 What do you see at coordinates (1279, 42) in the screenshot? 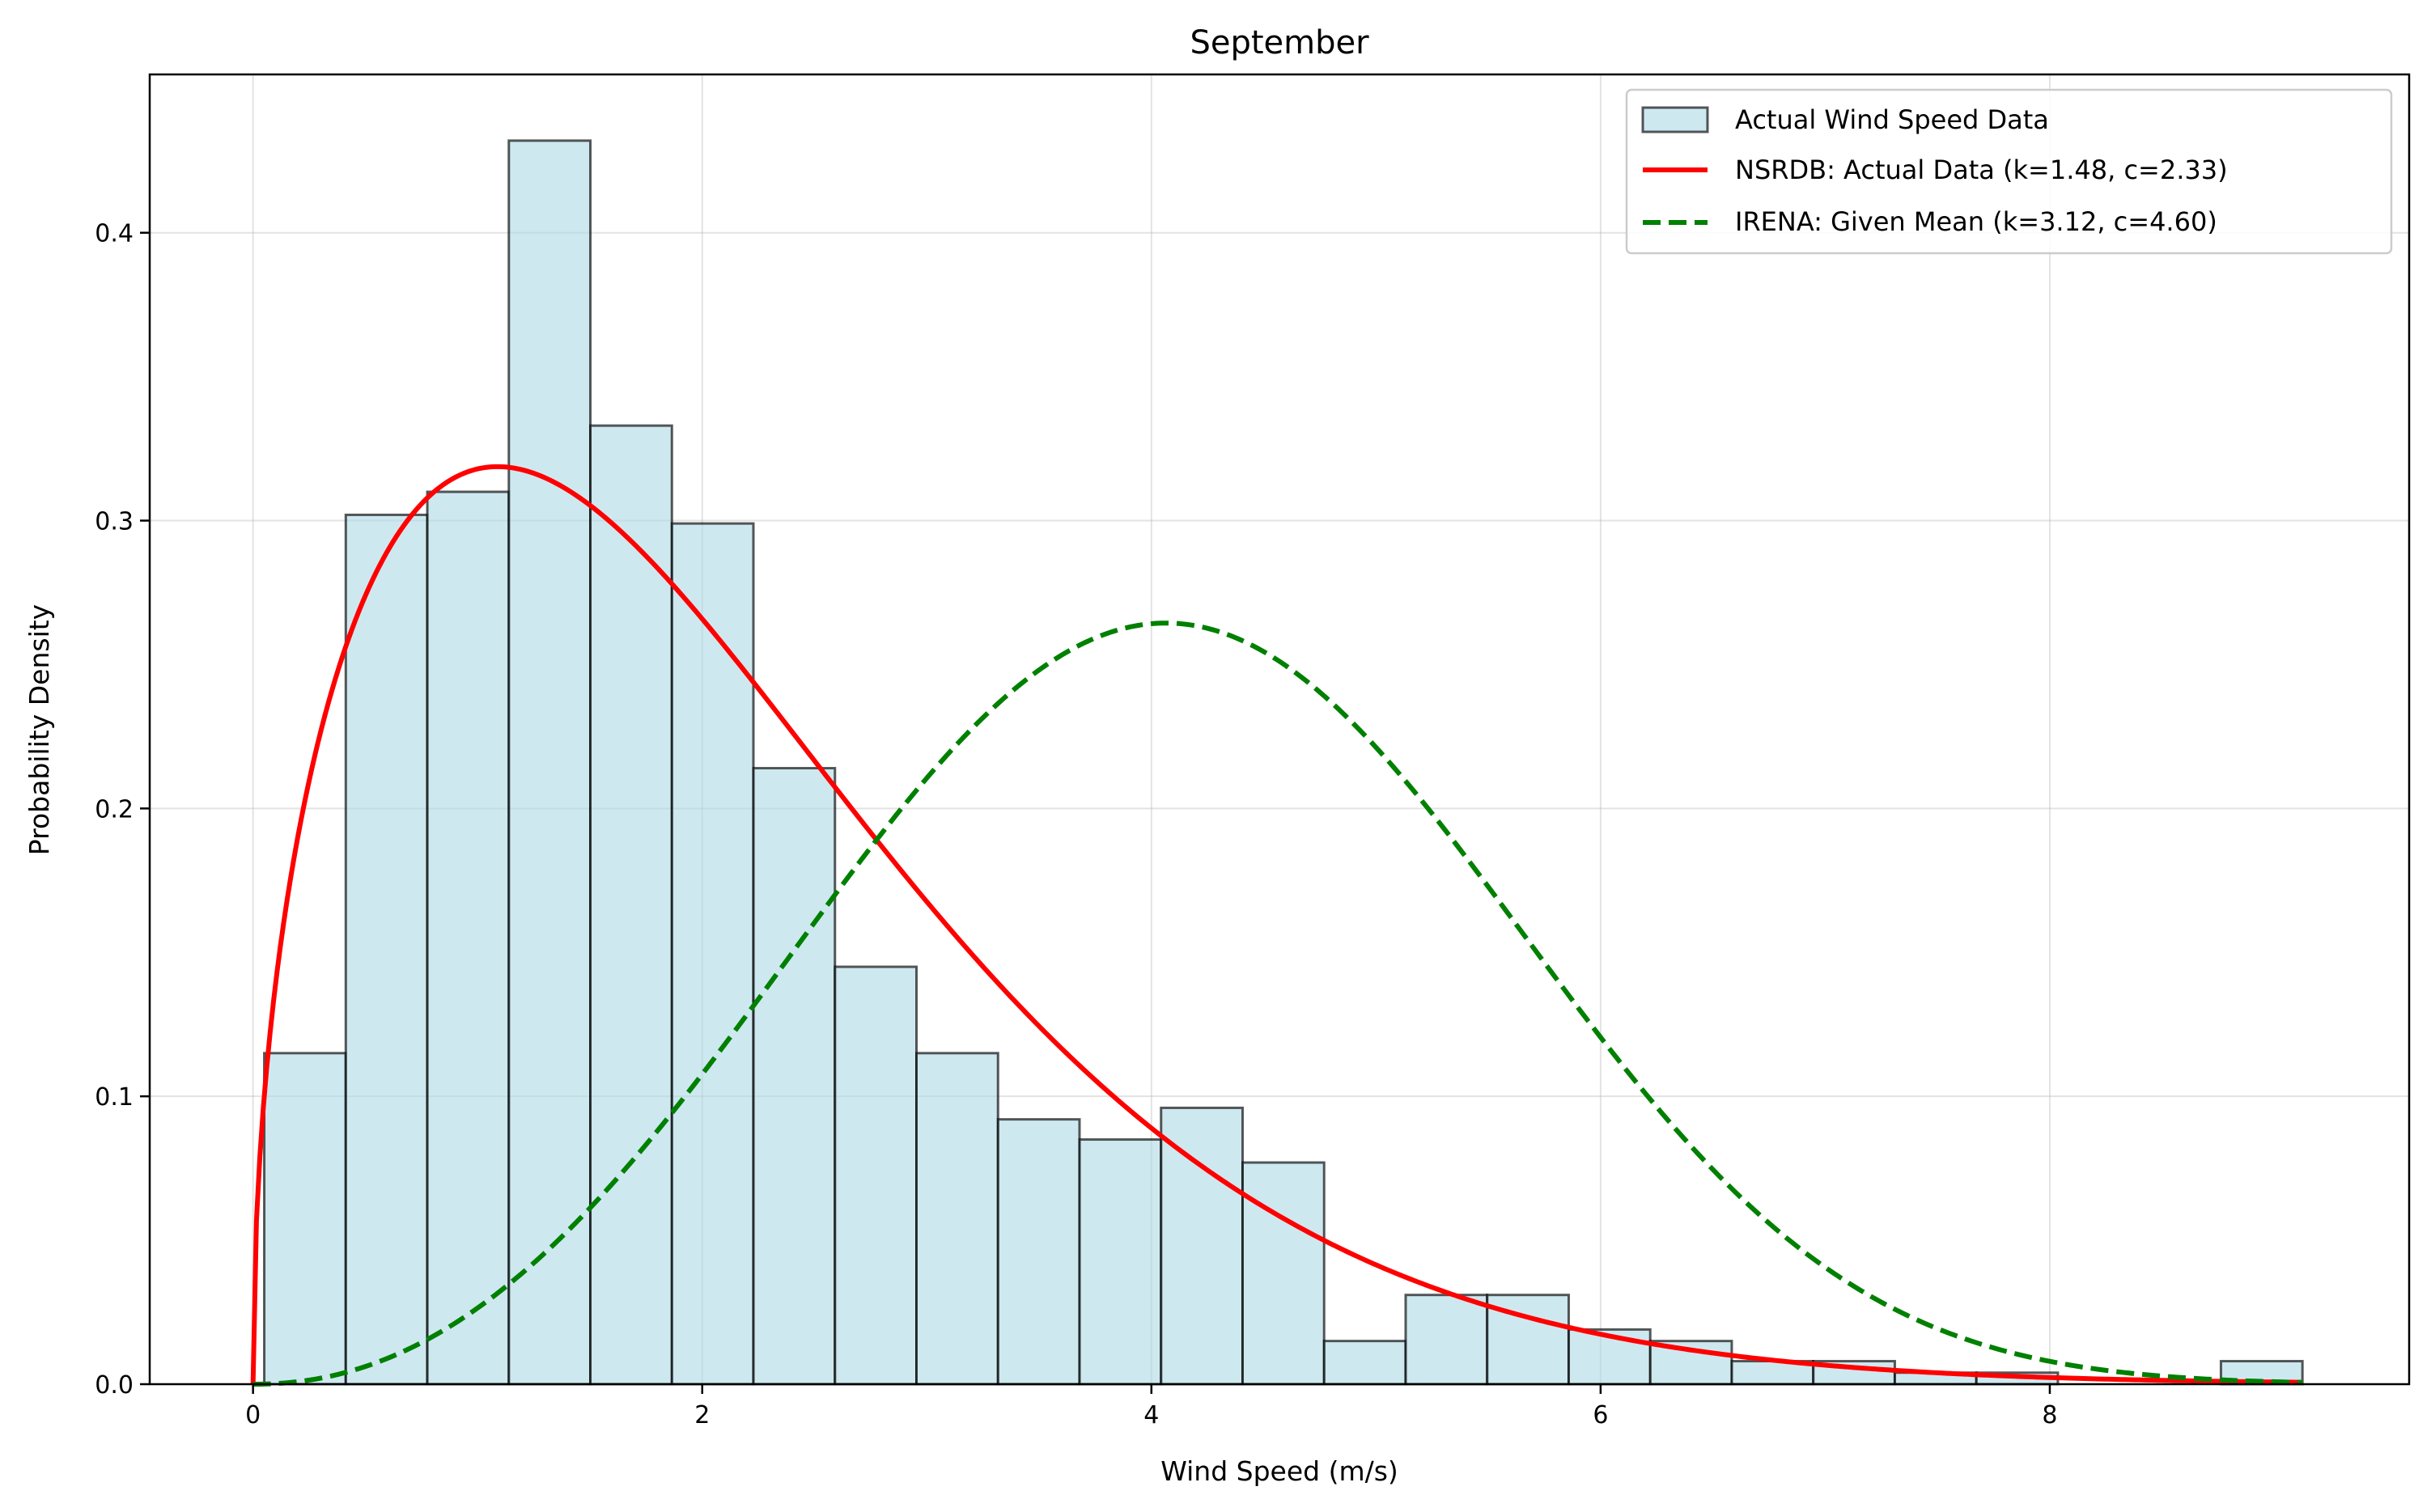
I see `chart-title: September` at bounding box center [1279, 42].